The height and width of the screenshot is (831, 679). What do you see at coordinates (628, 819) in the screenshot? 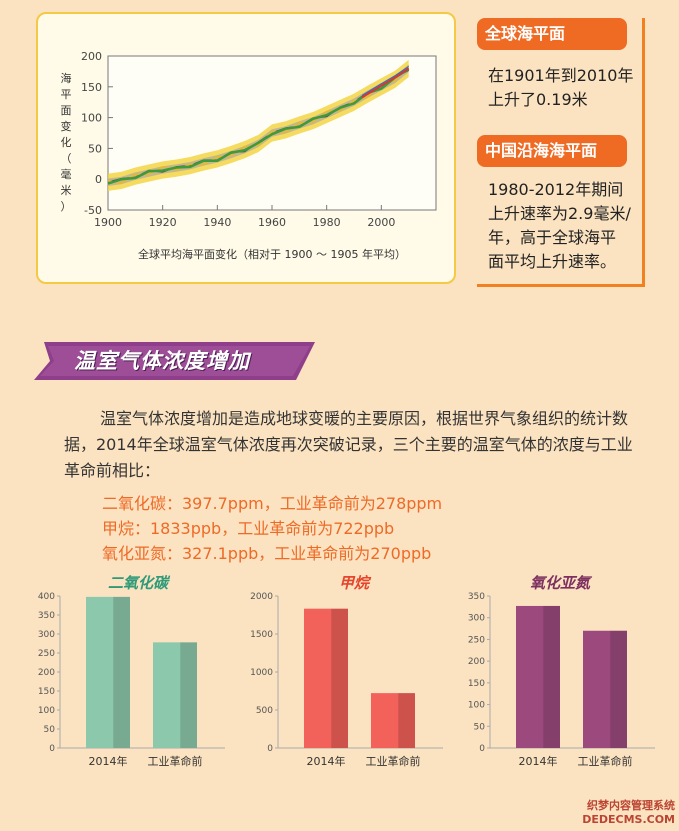
I see `watermark-line2: DEDECMS.COM` at bounding box center [628, 819].